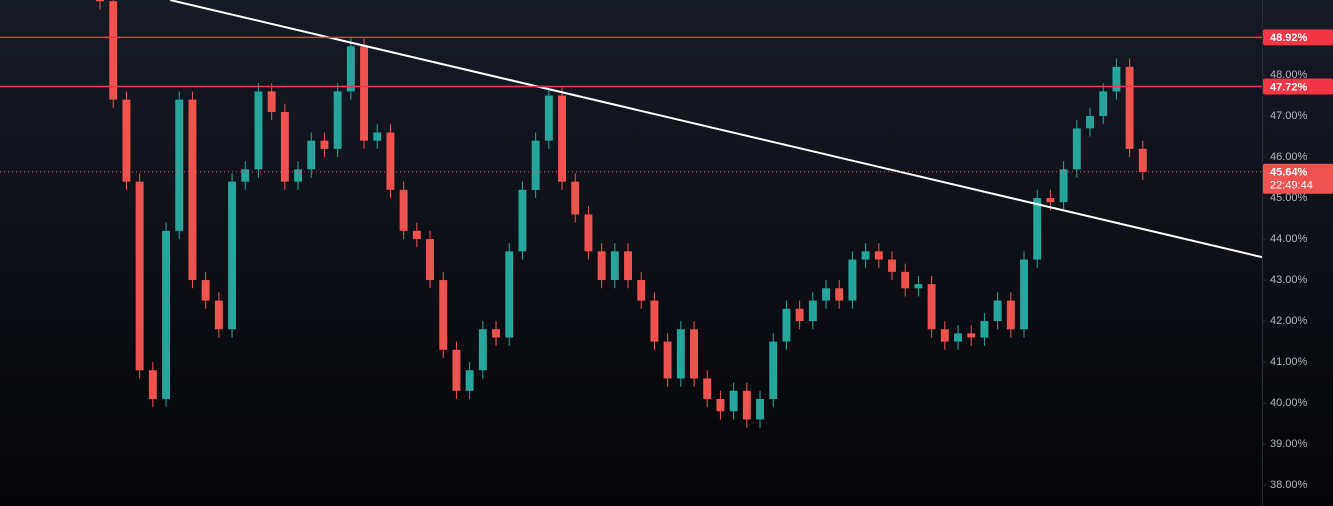 The image size is (1333, 506). I want to click on y-tick-label: 48.00%, so click(1289, 75).